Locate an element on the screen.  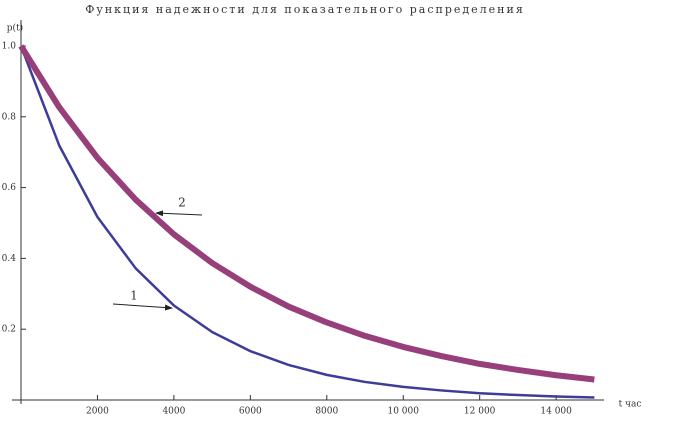
x-axis-label: t час is located at coordinates (630, 405).